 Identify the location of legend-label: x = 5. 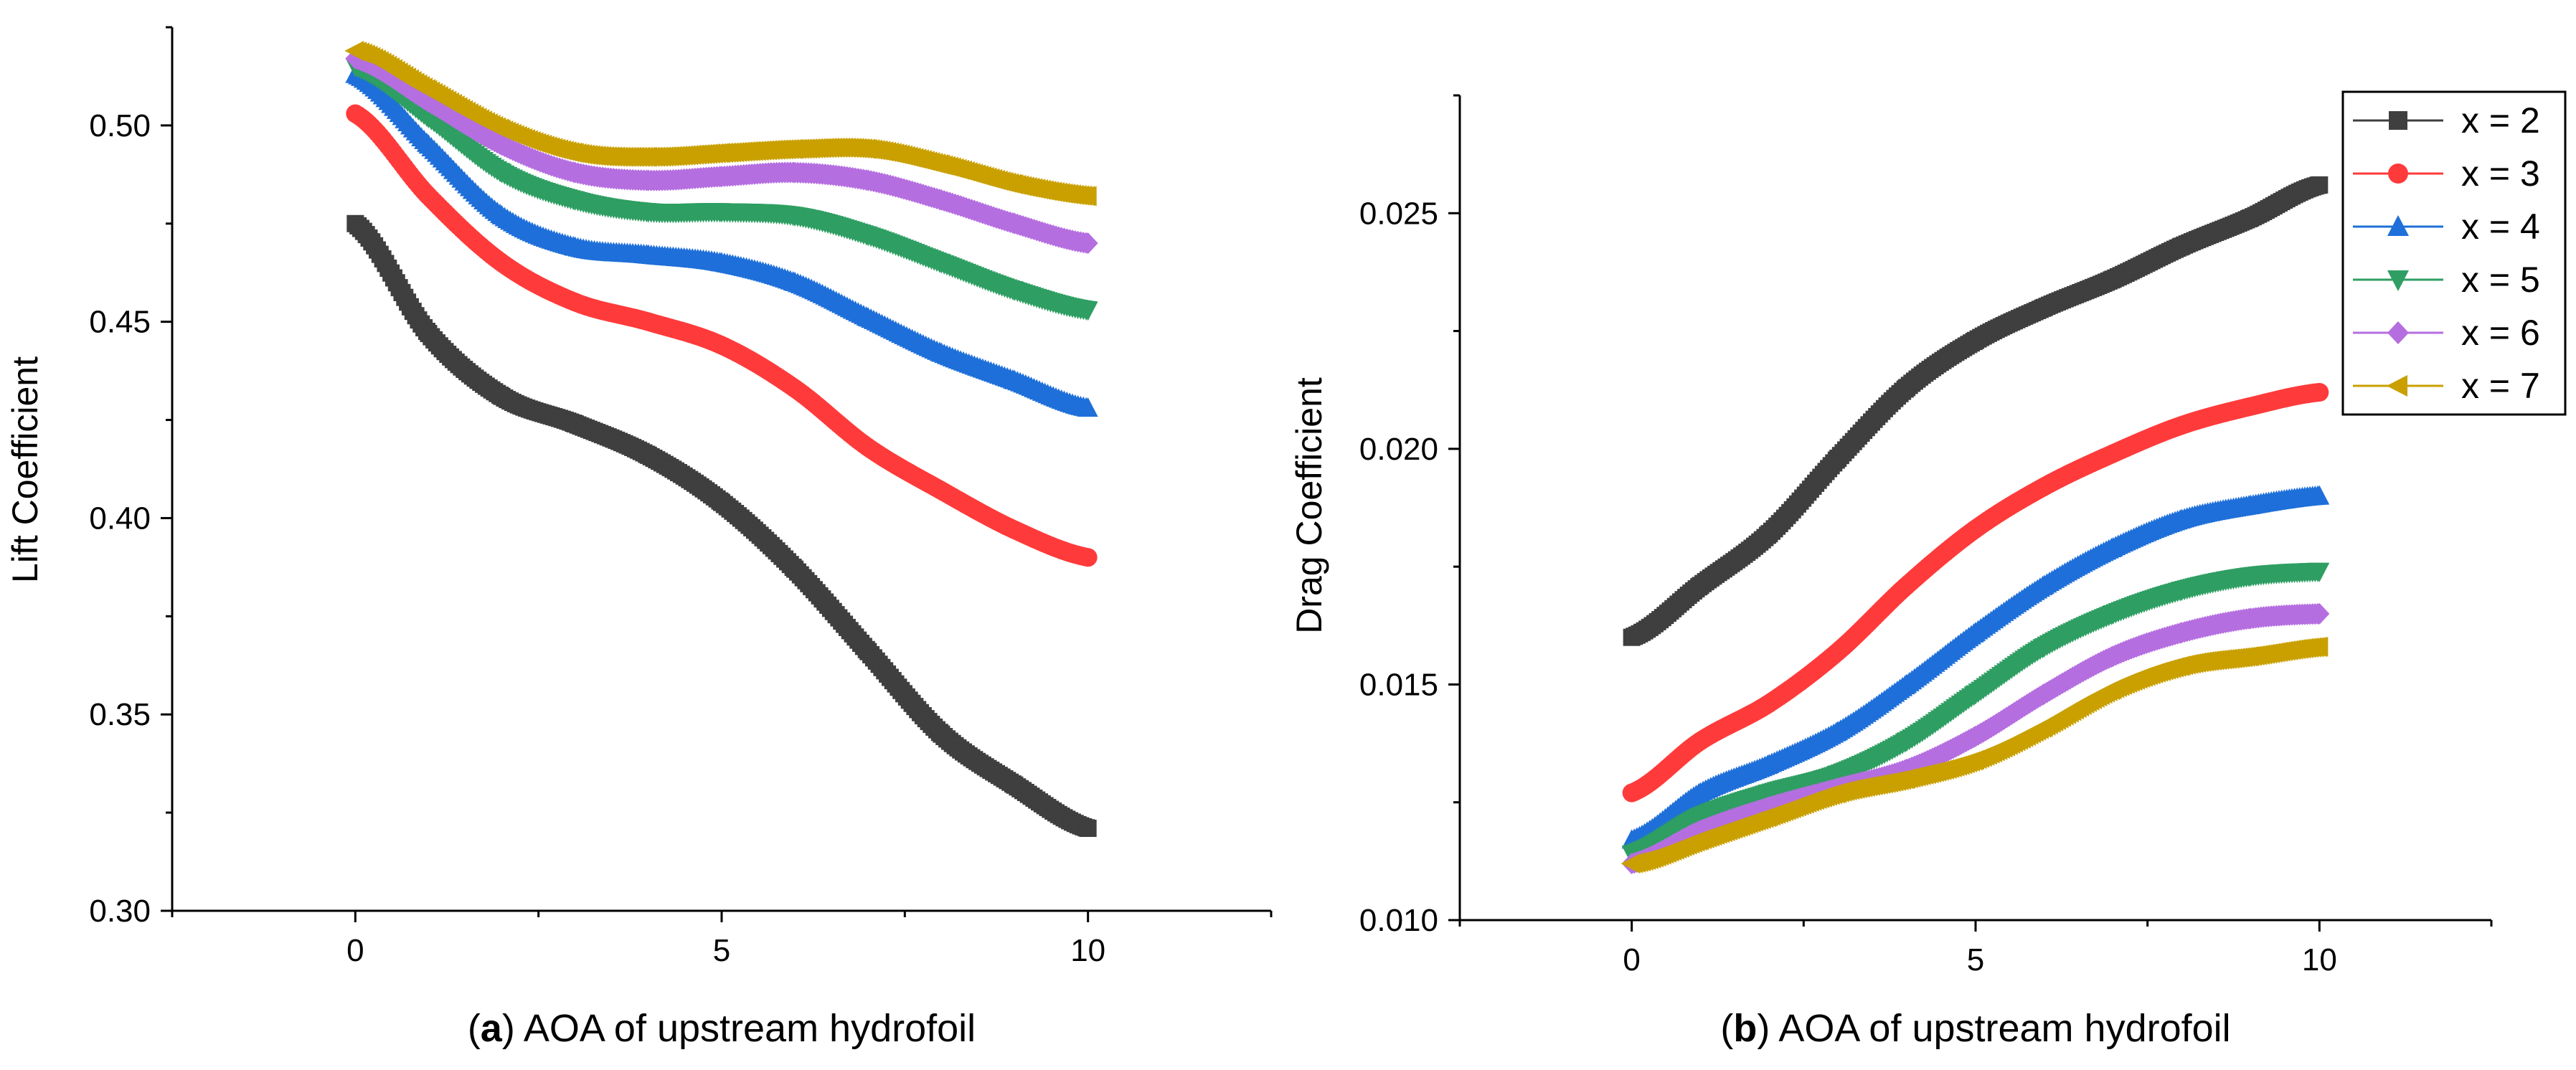
(2500, 280).